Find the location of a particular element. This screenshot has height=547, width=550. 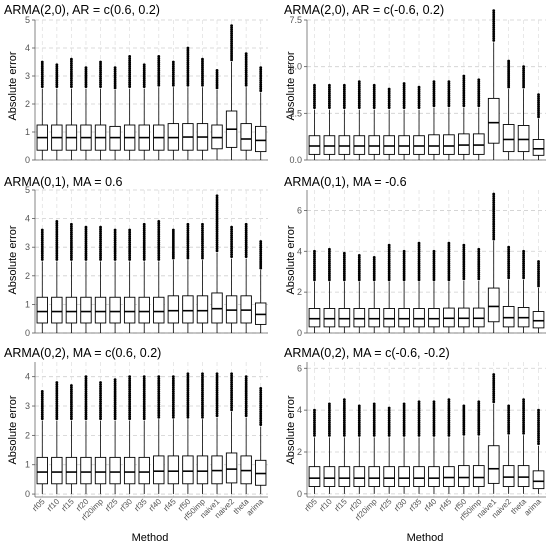

box-rf20 is located at coordinates (86, 113).